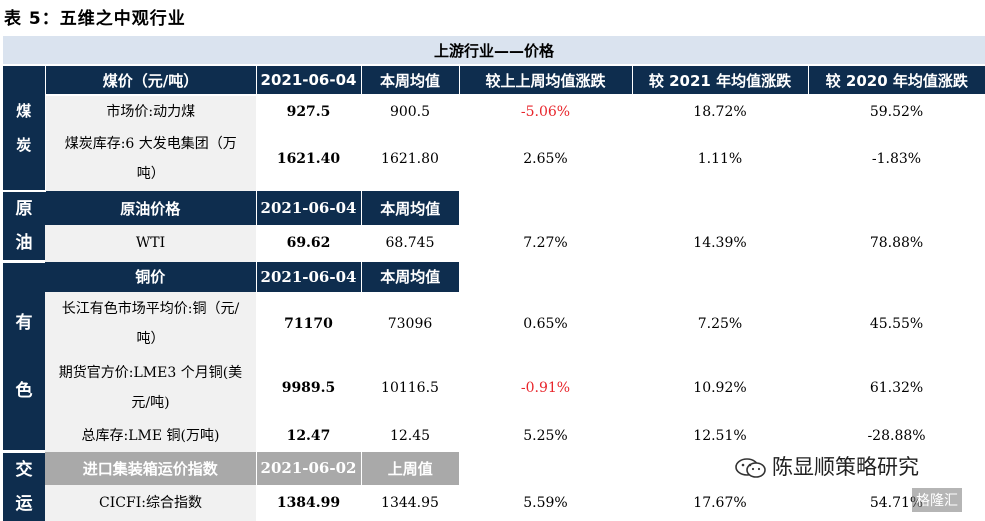 This screenshot has height=521, width=985. What do you see at coordinates (308, 111) in the screenshot?
I see `row-value: 927.5` at bounding box center [308, 111].